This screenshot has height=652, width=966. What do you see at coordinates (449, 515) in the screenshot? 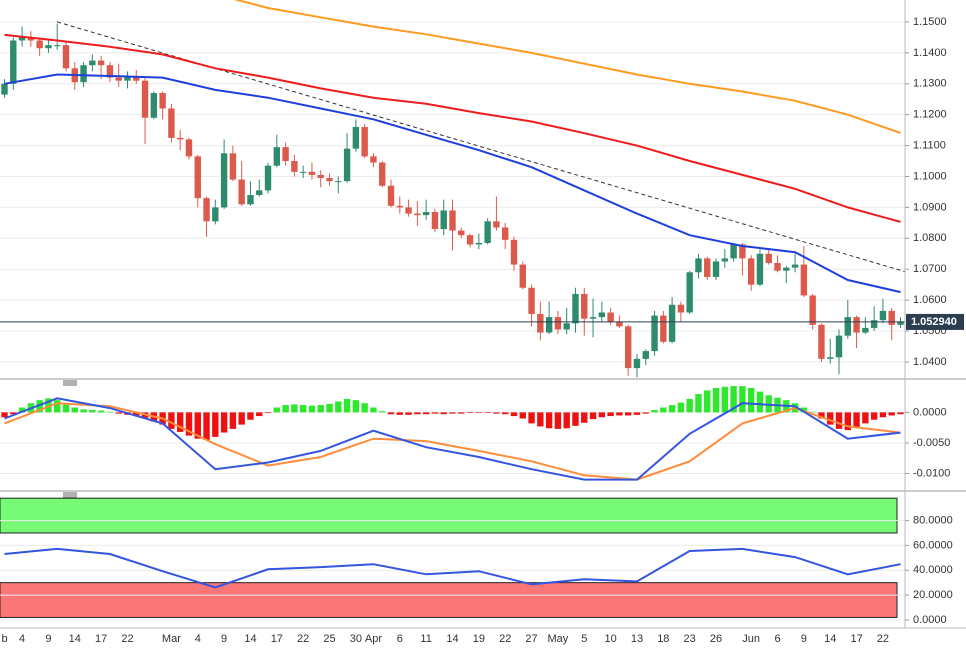
I see `zone-band` at bounding box center [449, 515].